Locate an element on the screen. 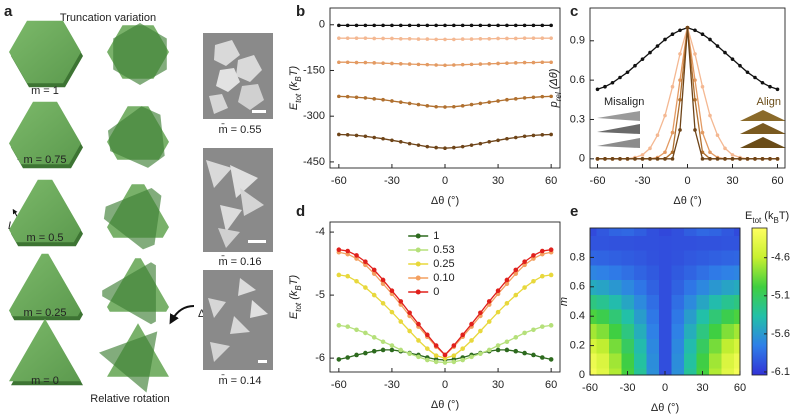  panel-title: Truncation variation is located at coordinates (108, 18).